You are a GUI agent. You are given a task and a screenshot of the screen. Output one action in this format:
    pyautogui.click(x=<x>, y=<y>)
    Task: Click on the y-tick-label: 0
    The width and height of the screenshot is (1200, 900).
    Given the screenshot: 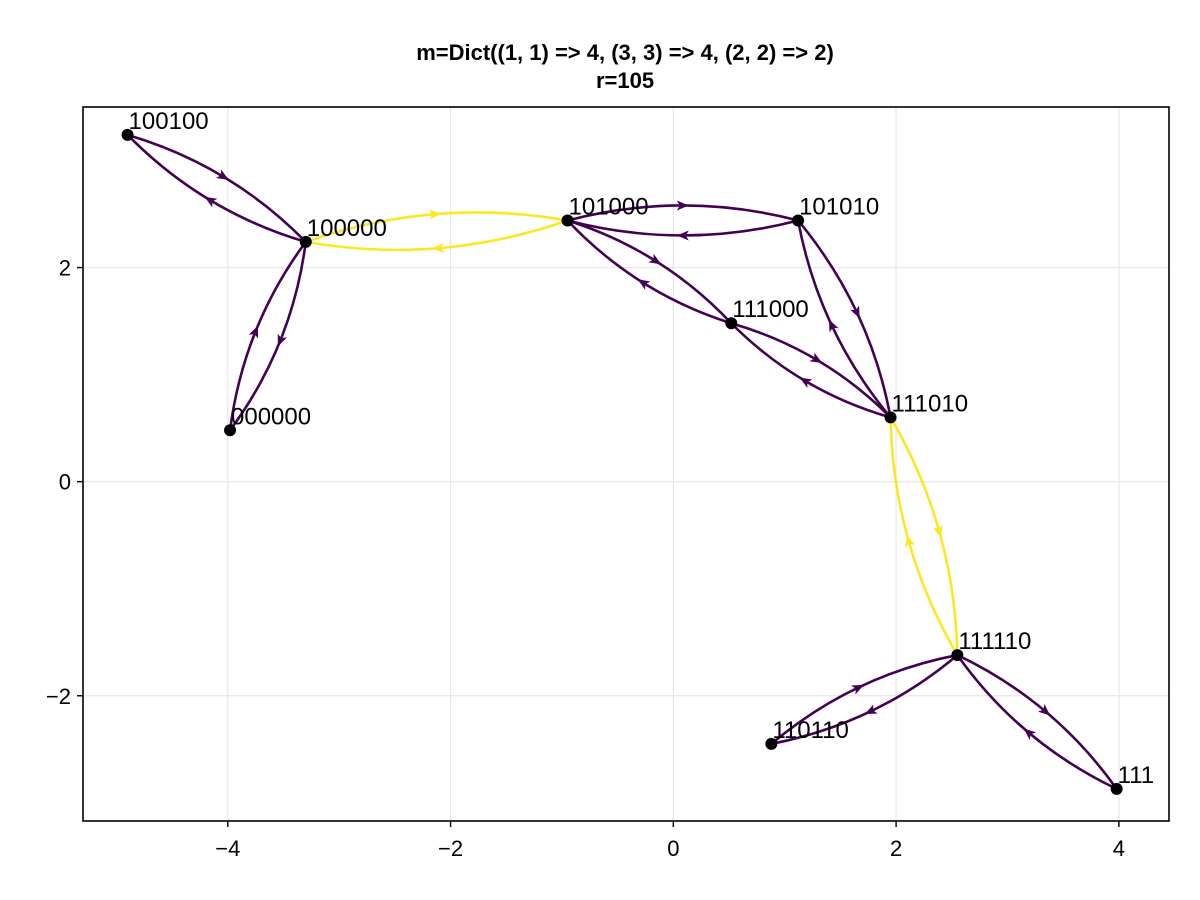 What is the action you would take?
    pyautogui.click(x=65, y=482)
    